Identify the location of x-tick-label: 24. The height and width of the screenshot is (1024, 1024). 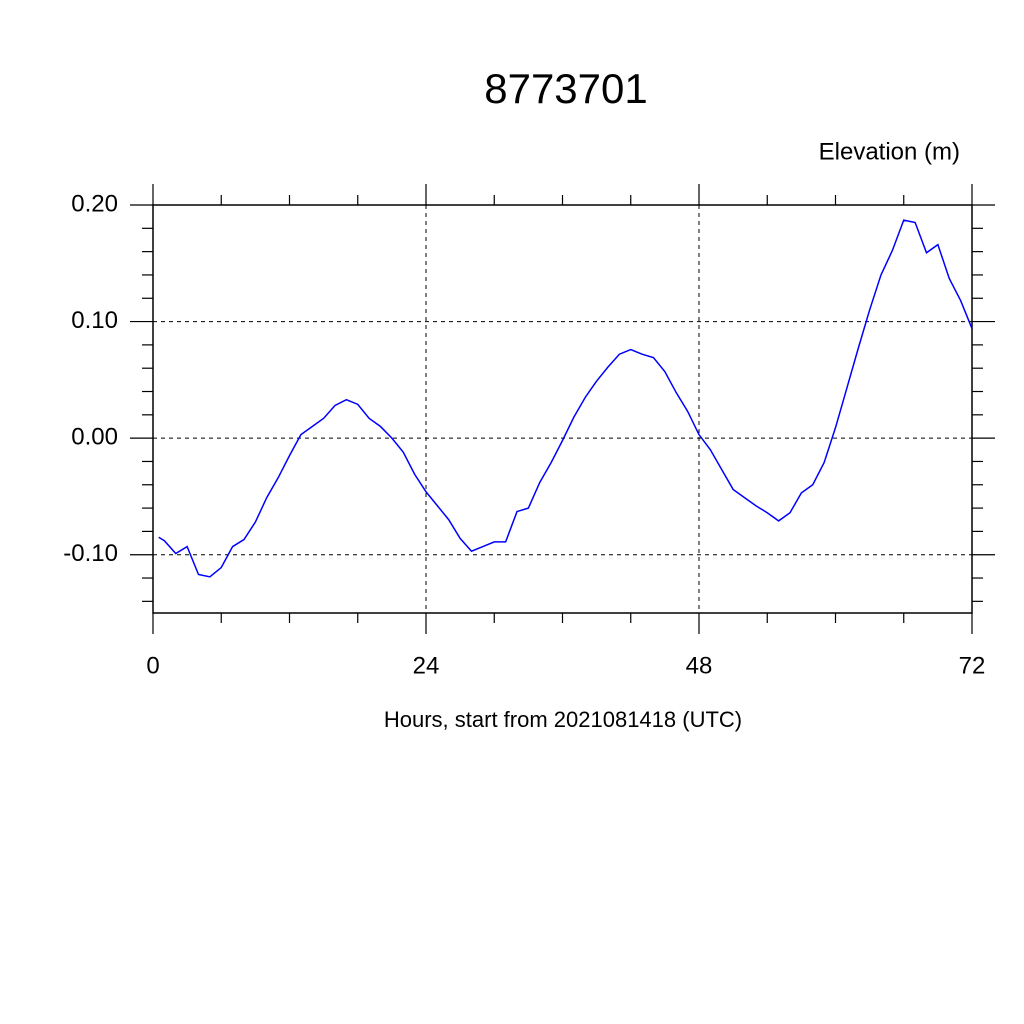
(426, 665).